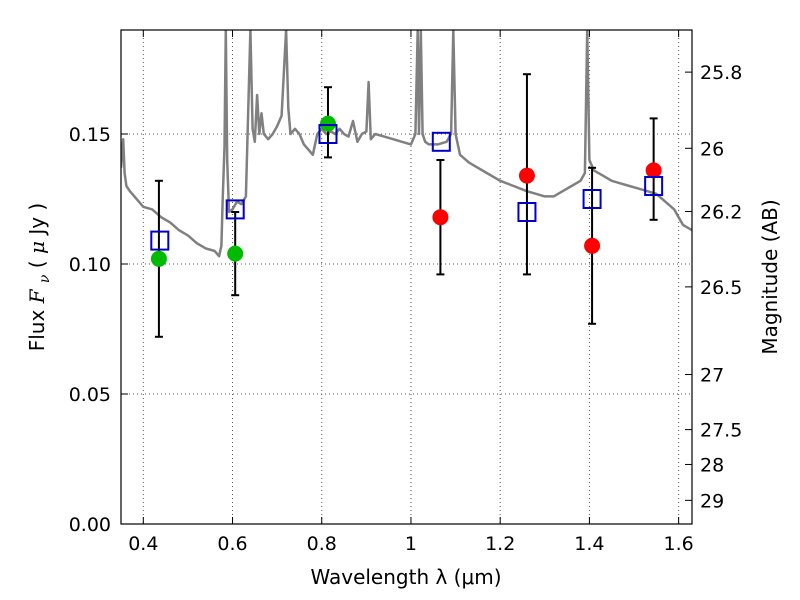 The image size is (800, 600). I want to click on y-axis-label-mu: μ, so click(37, 247).